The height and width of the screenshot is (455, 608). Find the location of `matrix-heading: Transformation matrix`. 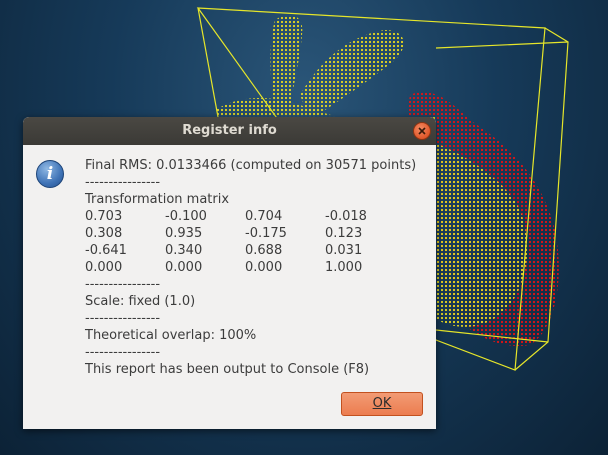

matrix-heading: Transformation matrix is located at coordinates (157, 199).